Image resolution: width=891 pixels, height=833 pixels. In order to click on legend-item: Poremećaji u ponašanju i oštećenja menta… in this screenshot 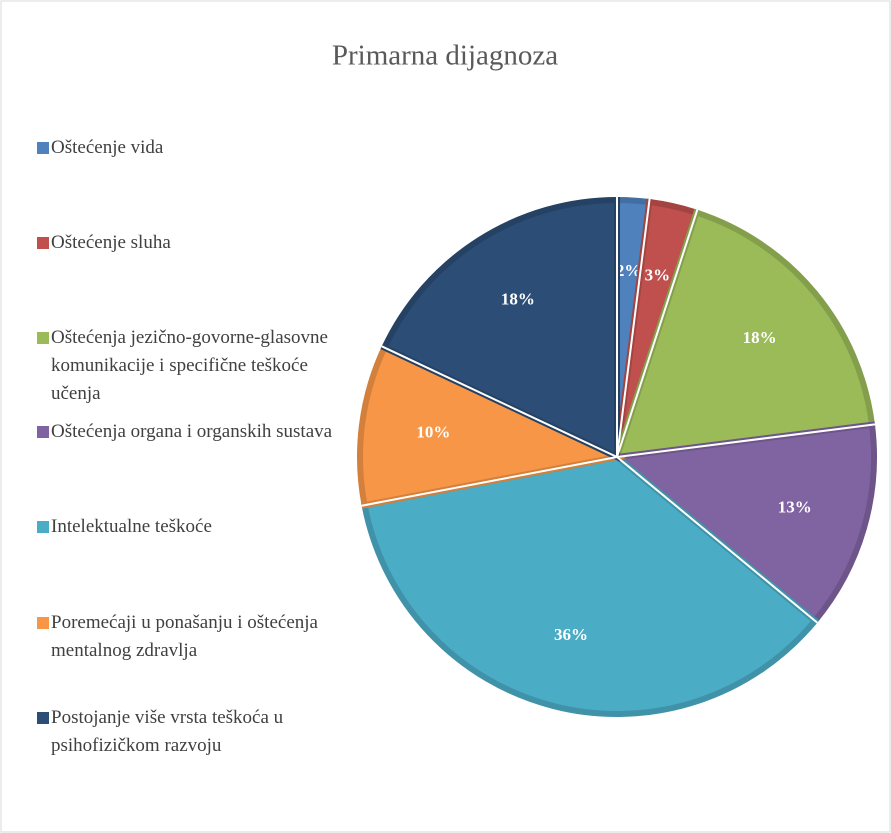, I will do `click(187, 637)`.